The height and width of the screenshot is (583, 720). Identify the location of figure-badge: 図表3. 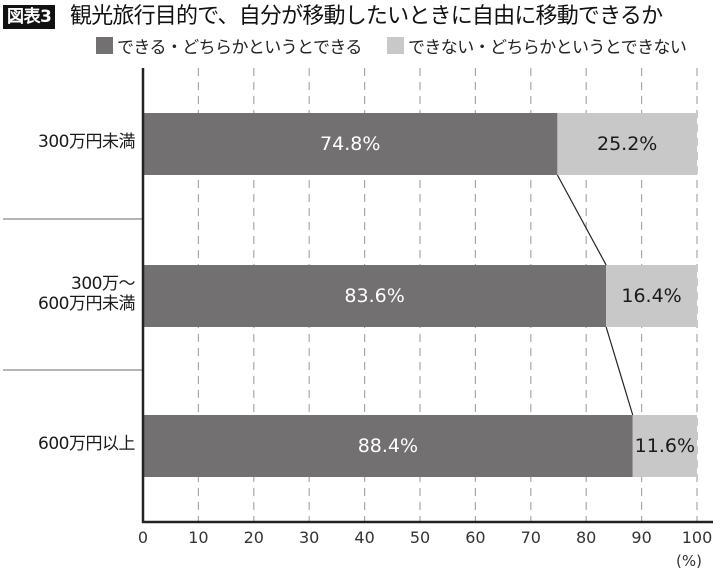
(29, 17).